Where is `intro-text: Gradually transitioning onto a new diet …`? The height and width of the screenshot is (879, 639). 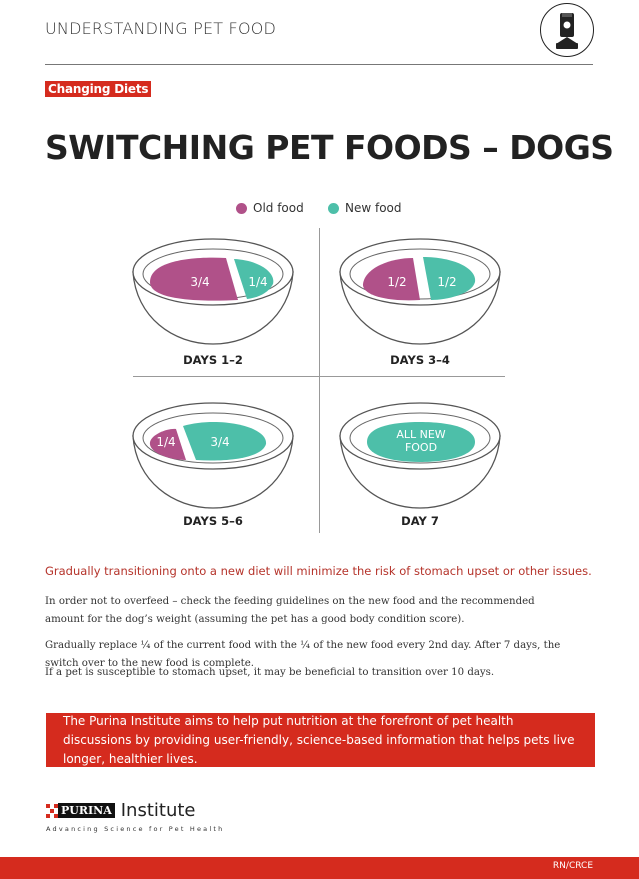 intro-text: Gradually transitioning onto a new diet … is located at coordinates (318, 571).